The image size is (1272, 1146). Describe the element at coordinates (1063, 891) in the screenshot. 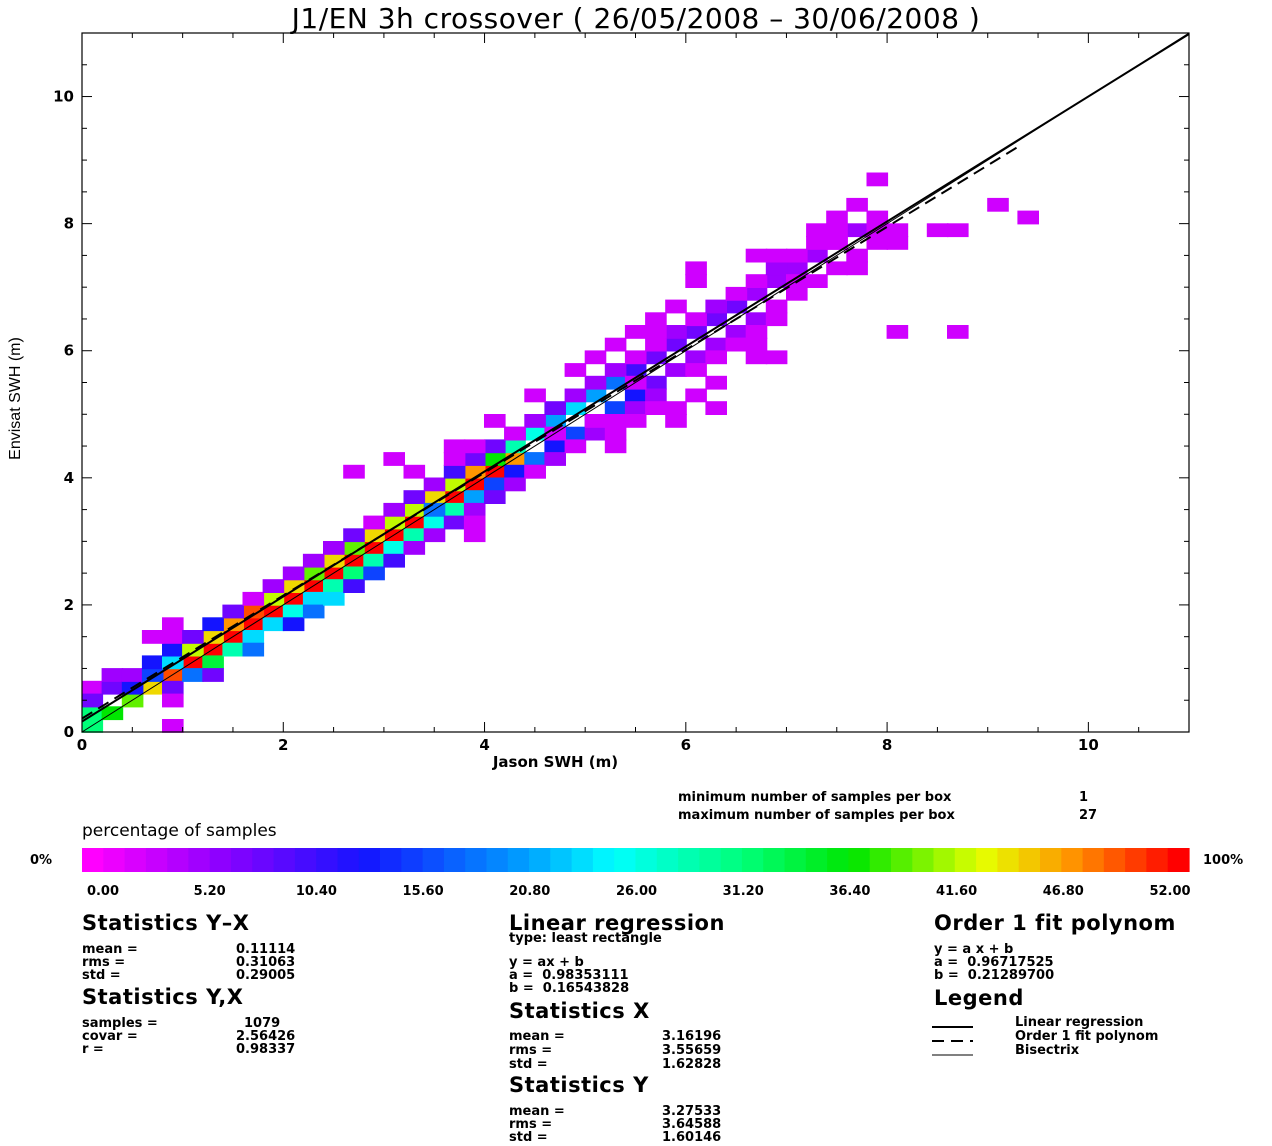

I see `colorbar-tick-label: 46.80` at that location.